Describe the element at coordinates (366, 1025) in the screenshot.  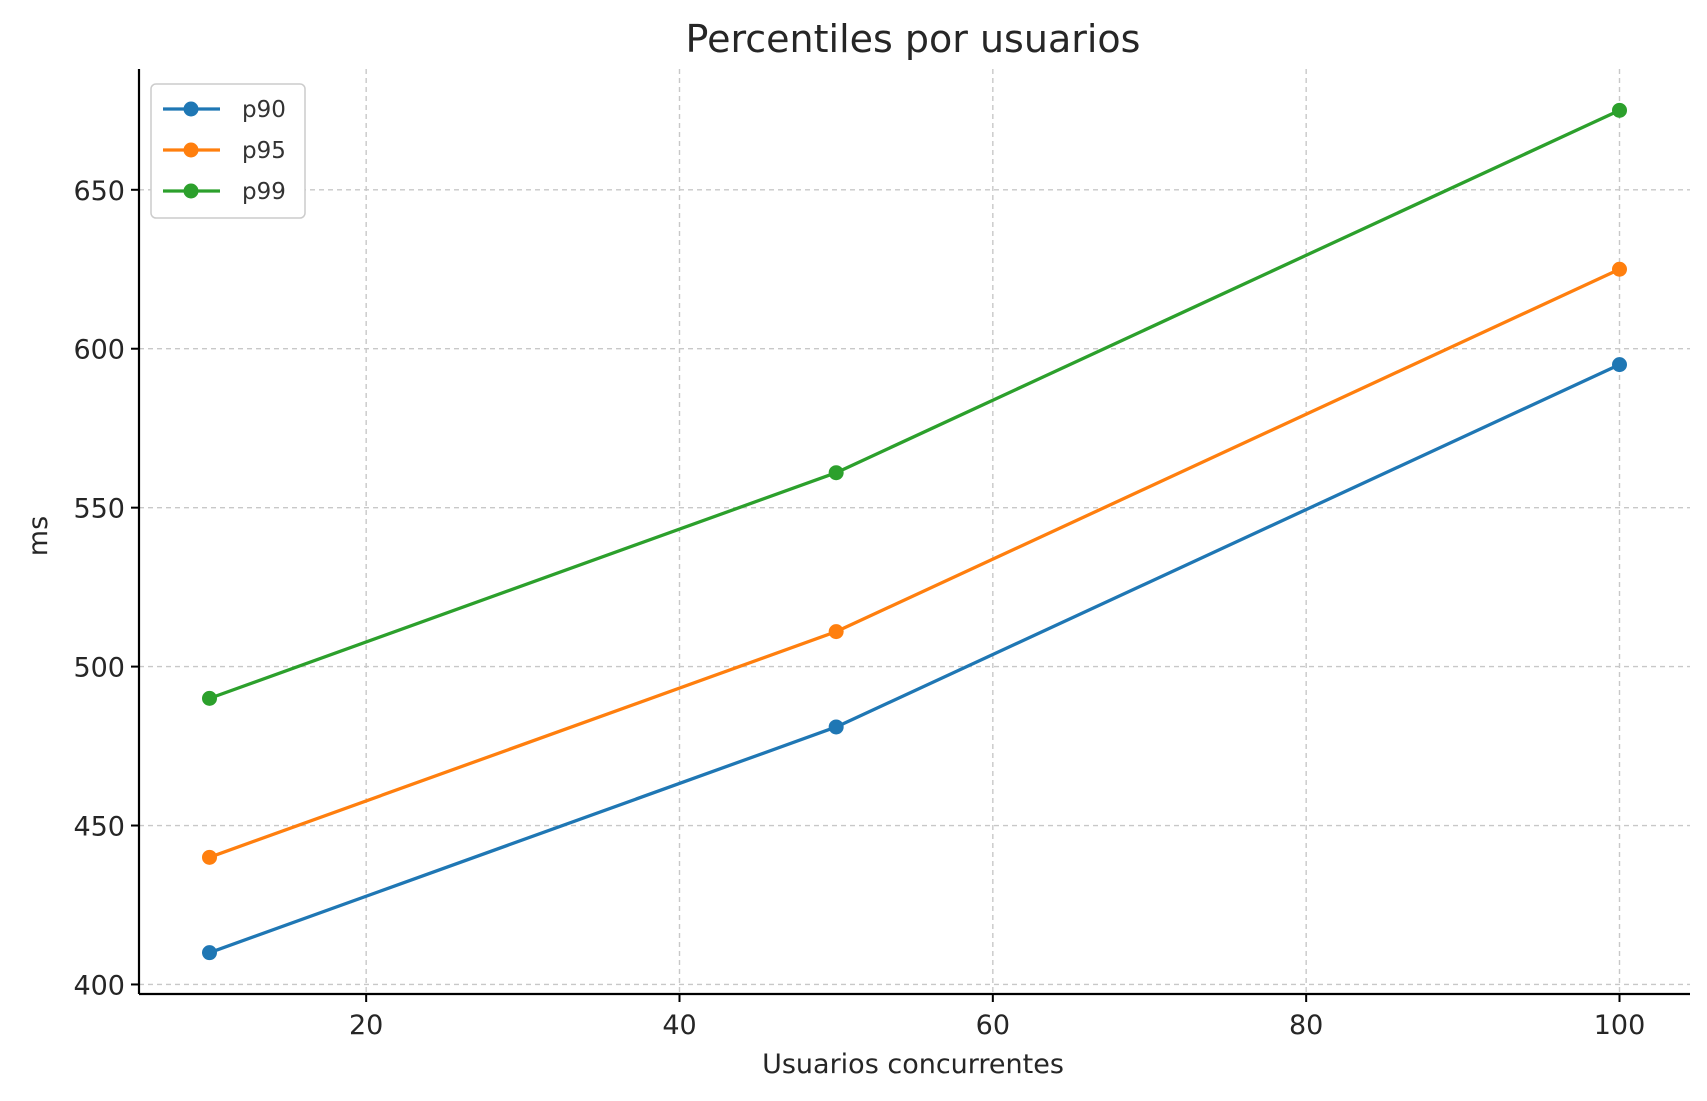
I see `x-tick-label: 20` at that location.